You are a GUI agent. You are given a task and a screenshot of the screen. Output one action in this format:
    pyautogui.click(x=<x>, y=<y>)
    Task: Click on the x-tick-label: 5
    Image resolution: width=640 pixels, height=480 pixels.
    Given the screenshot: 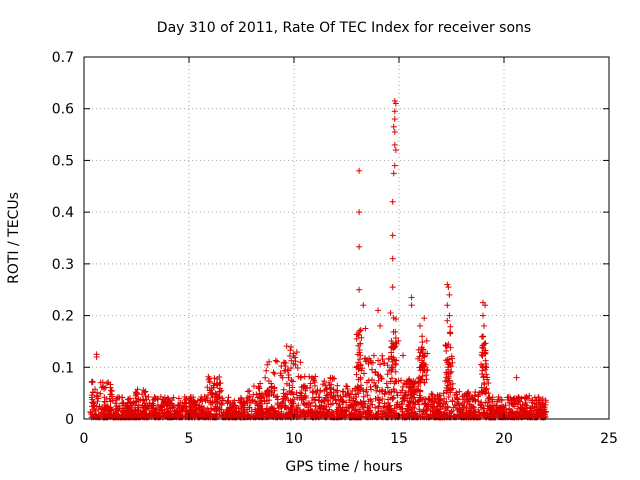 What is the action you would take?
    pyautogui.click(x=189, y=439)
    